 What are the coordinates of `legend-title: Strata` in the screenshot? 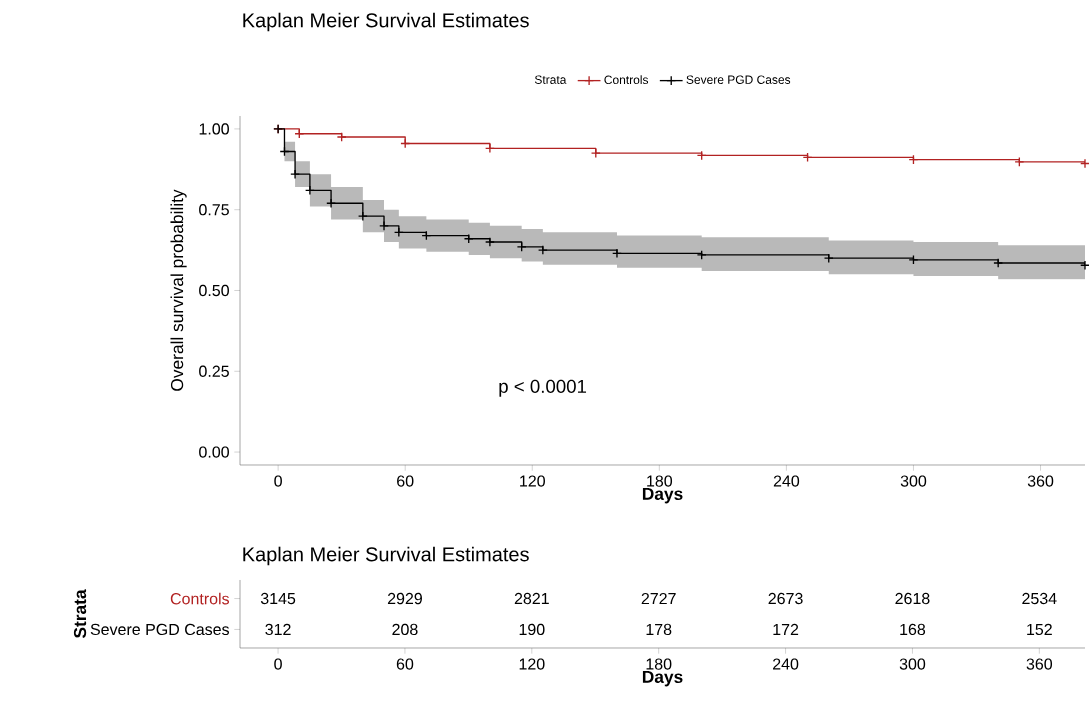 It's located at (550, 79).